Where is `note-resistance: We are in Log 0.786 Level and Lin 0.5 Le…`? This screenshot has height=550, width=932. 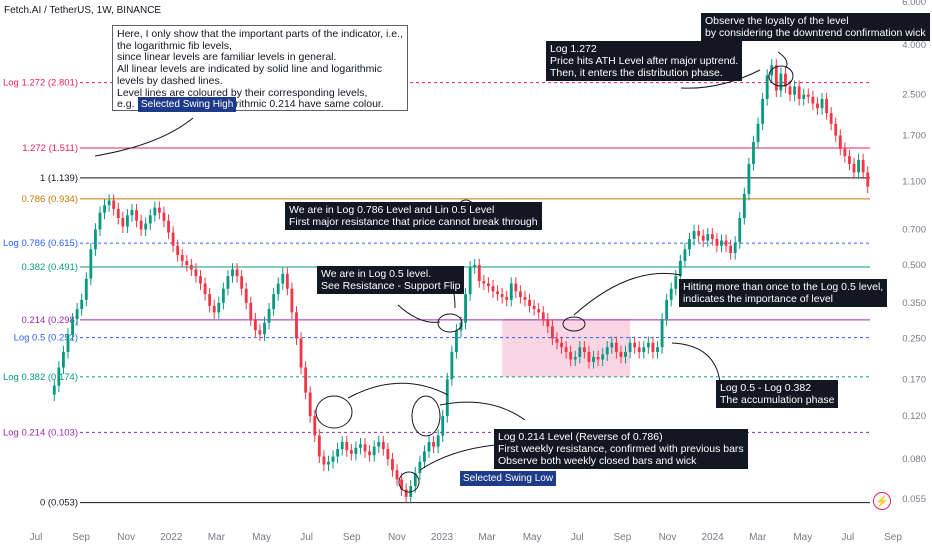
note-resistance: We are in Log 0.786 Level and Lin 0.5 Le… is located at coordinates (413, 216).